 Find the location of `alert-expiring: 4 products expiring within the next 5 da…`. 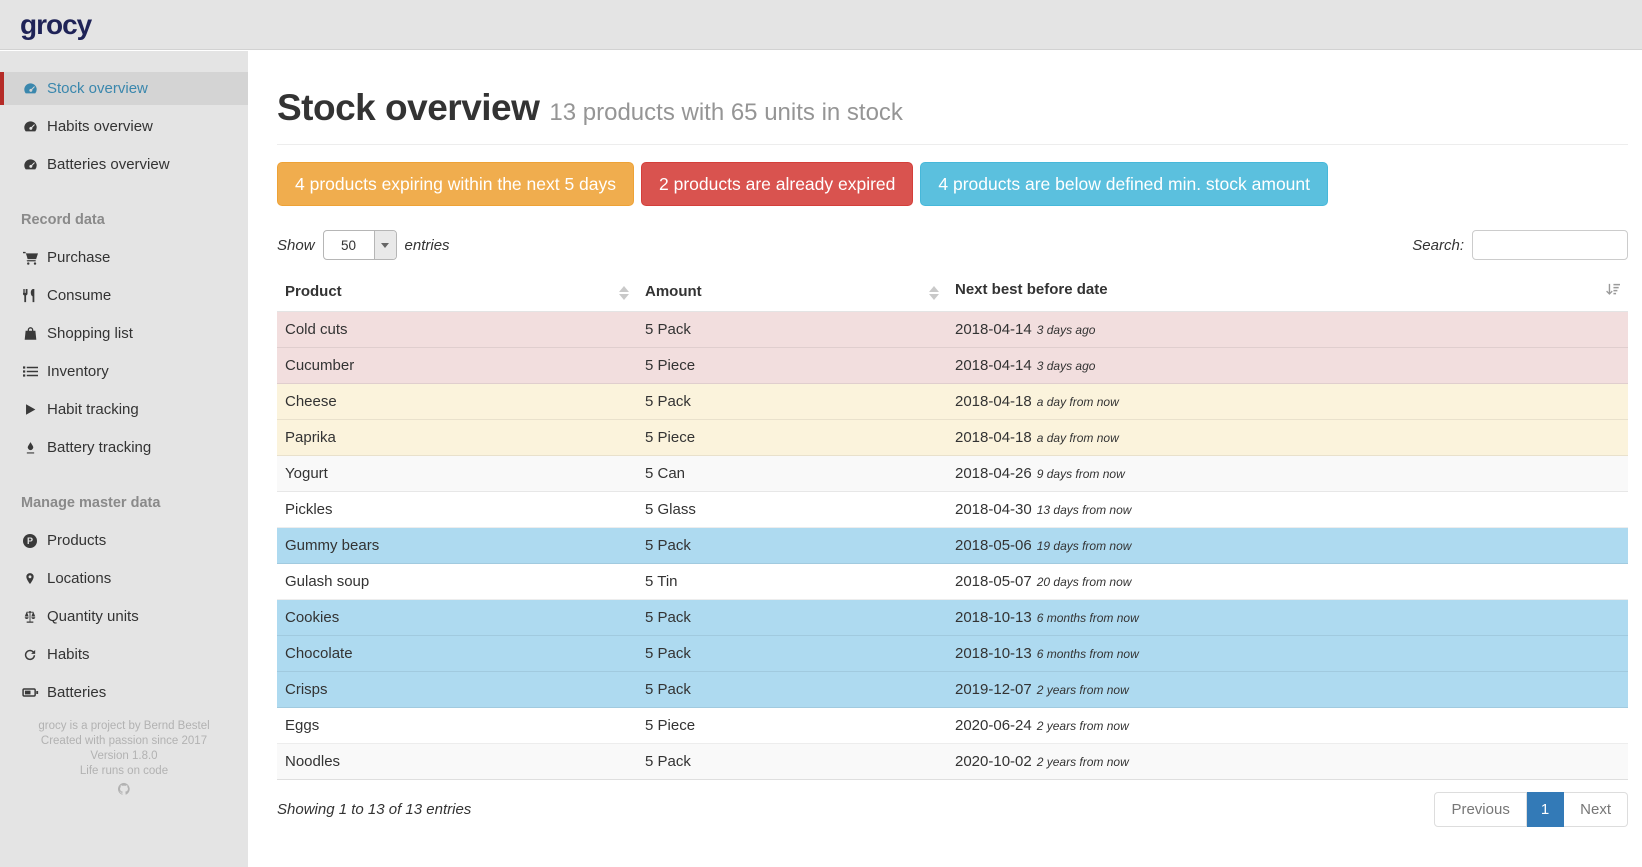

alert-expiring: 4 products expiring within the next 5 da… is located at coordinates (456, 184).